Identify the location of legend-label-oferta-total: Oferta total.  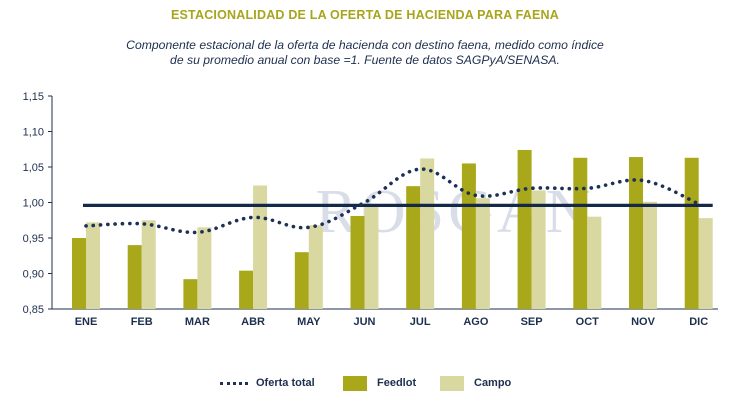
(285, 383).